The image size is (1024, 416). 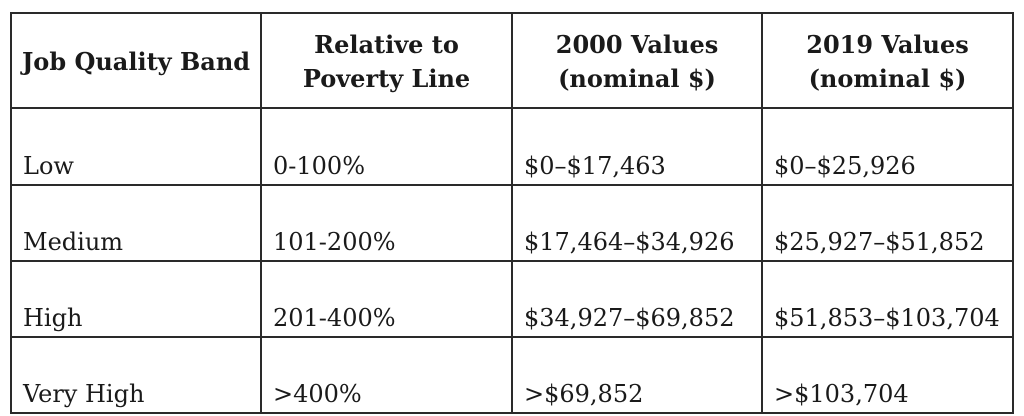 What do you see at coordinates (136, 60) in the screenshot?
I see `header-job-quality-band: Job Quality Band` at bounding box center [136, 60].